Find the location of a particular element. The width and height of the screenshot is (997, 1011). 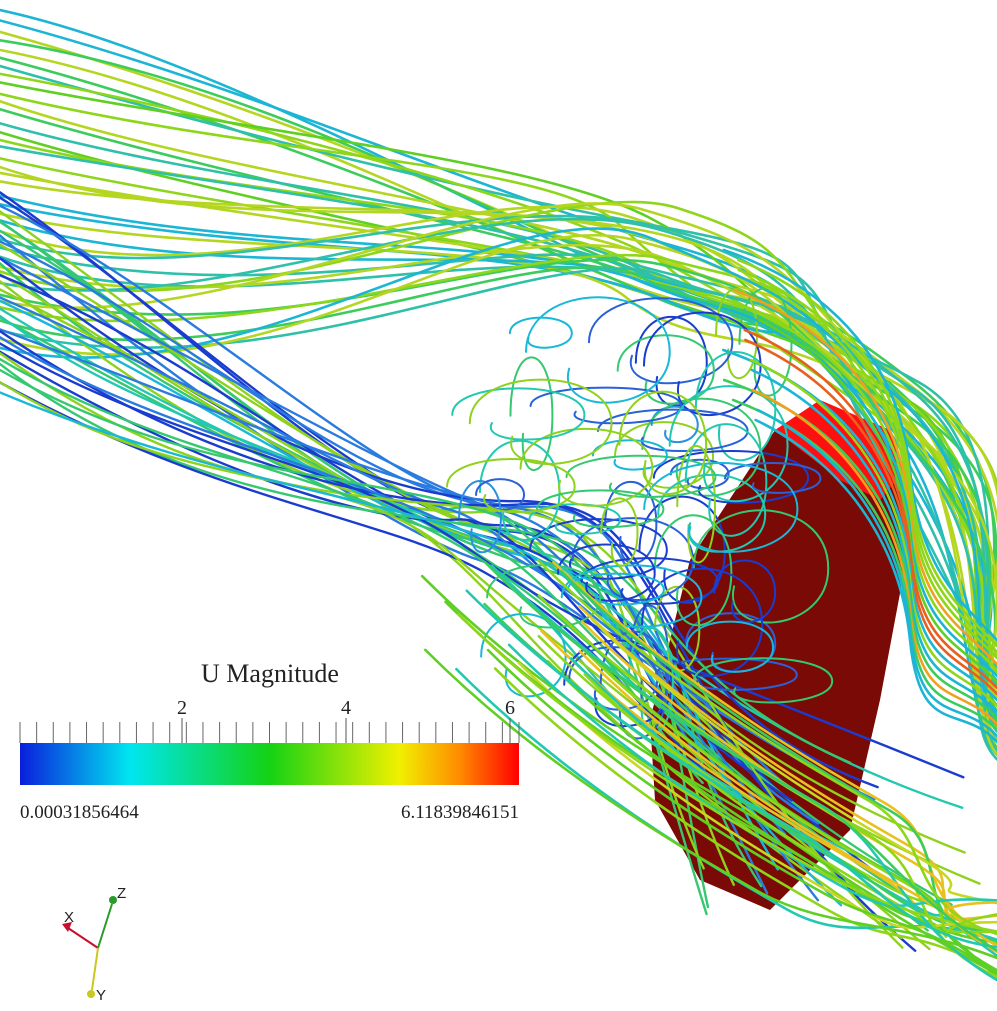

z-axis-cone is located at coordinates (113, 900).